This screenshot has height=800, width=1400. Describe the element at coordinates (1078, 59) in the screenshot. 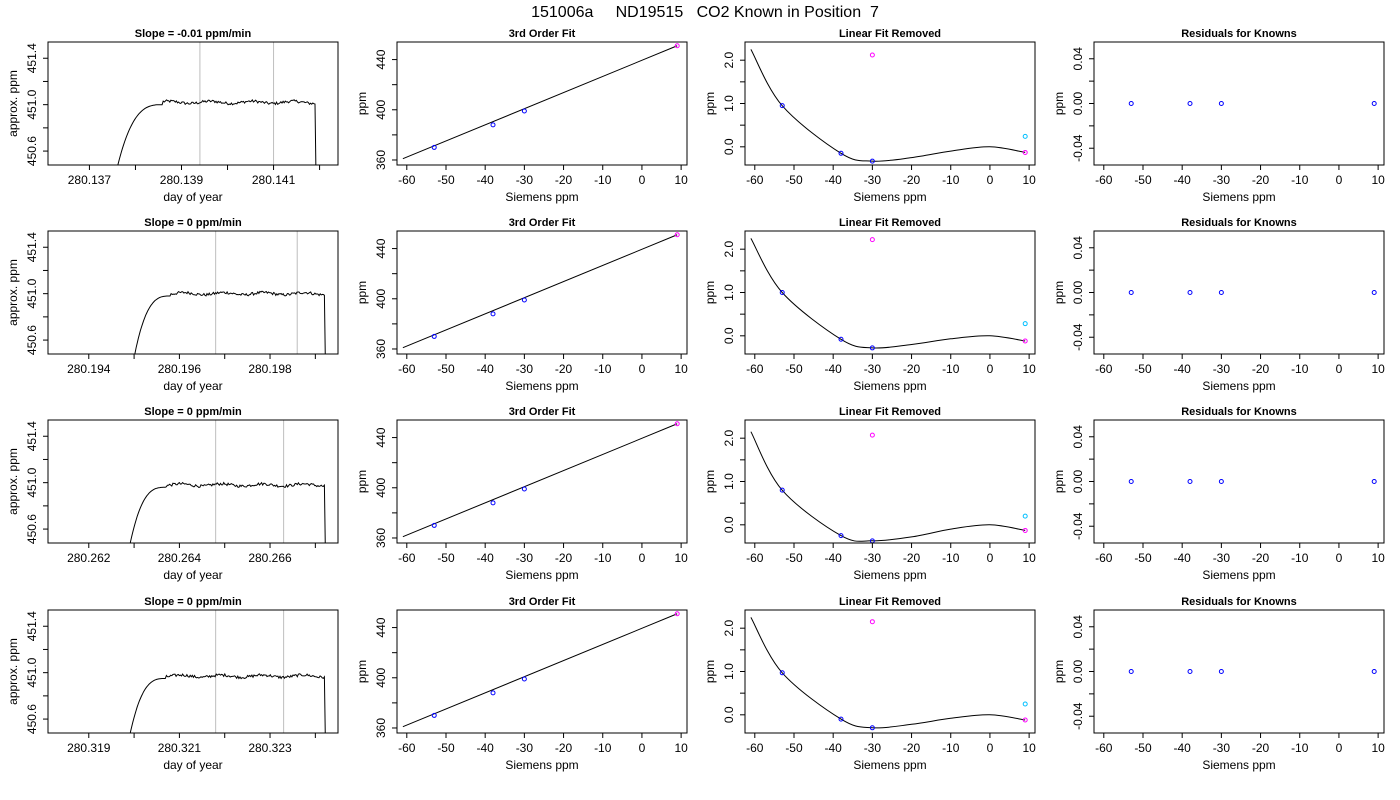

I see `y-tick-label: 0.04` at that location.